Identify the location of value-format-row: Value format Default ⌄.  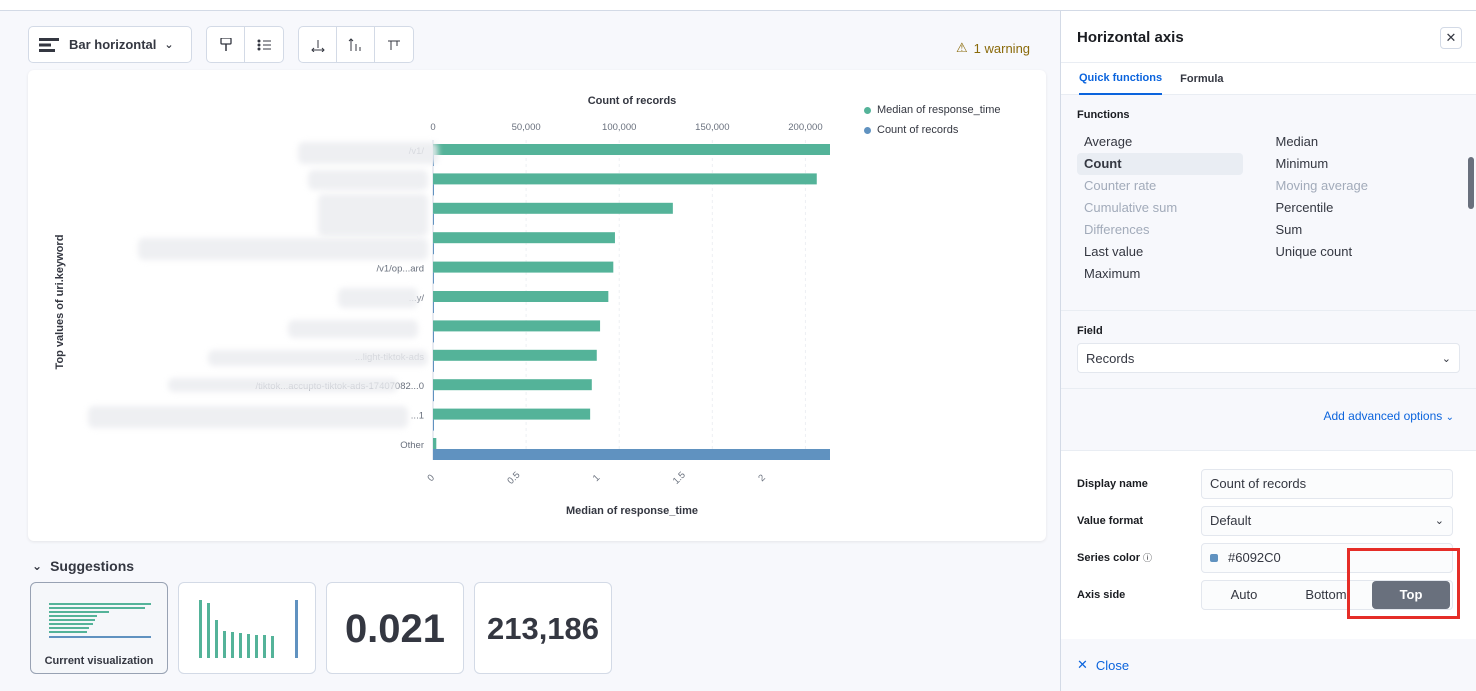
(1268, 520).